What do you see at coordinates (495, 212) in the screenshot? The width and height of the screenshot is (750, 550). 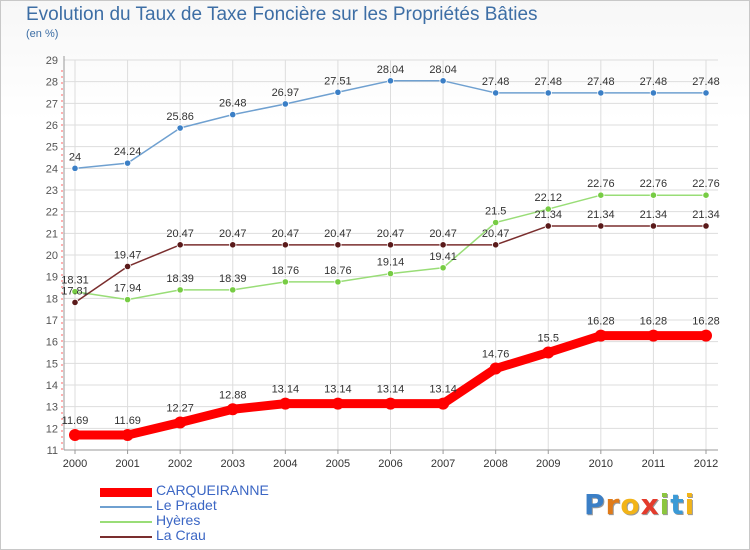 I see `data-label: 21.5` at bounding box center [495, 212].